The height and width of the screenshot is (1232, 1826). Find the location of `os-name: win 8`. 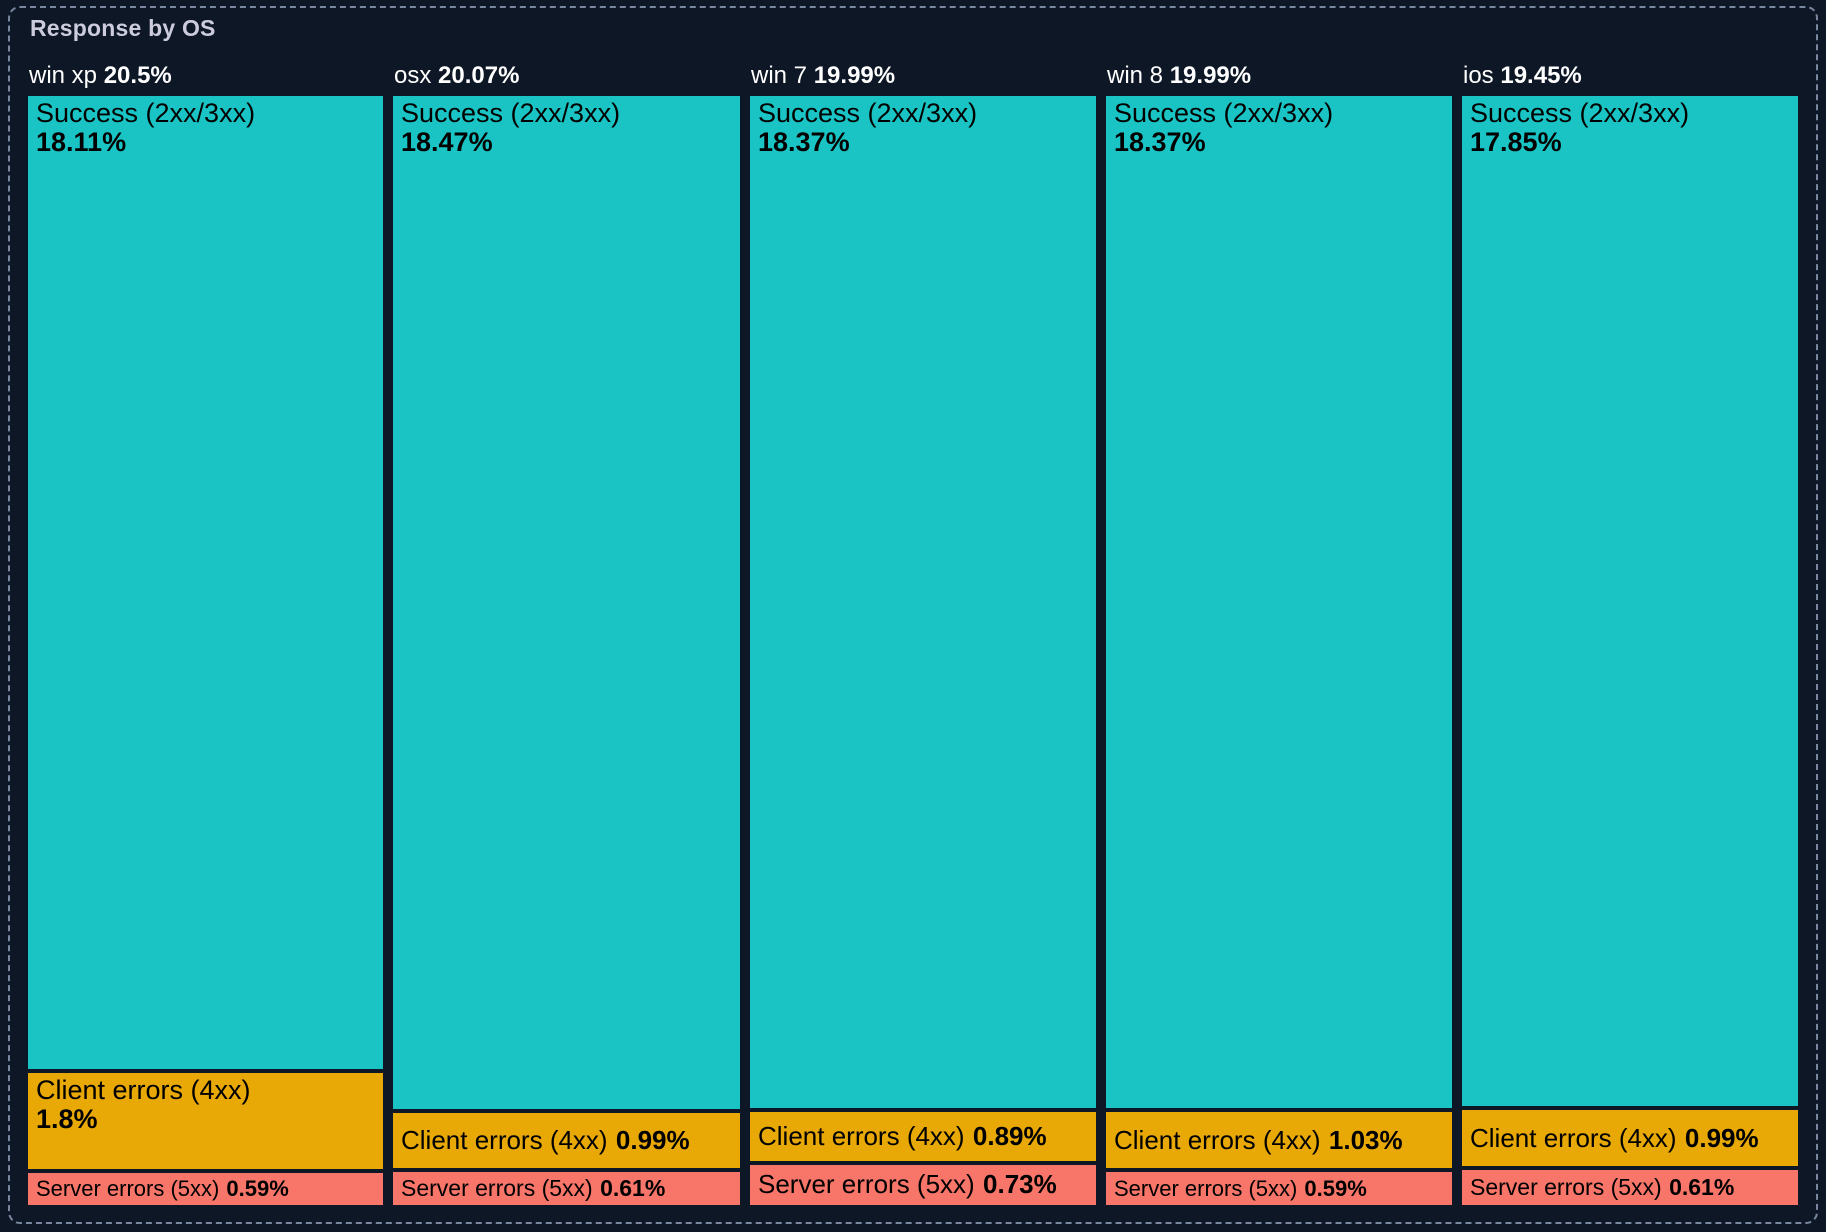

os-name: win 8 is located at coordinates (1135, 75).